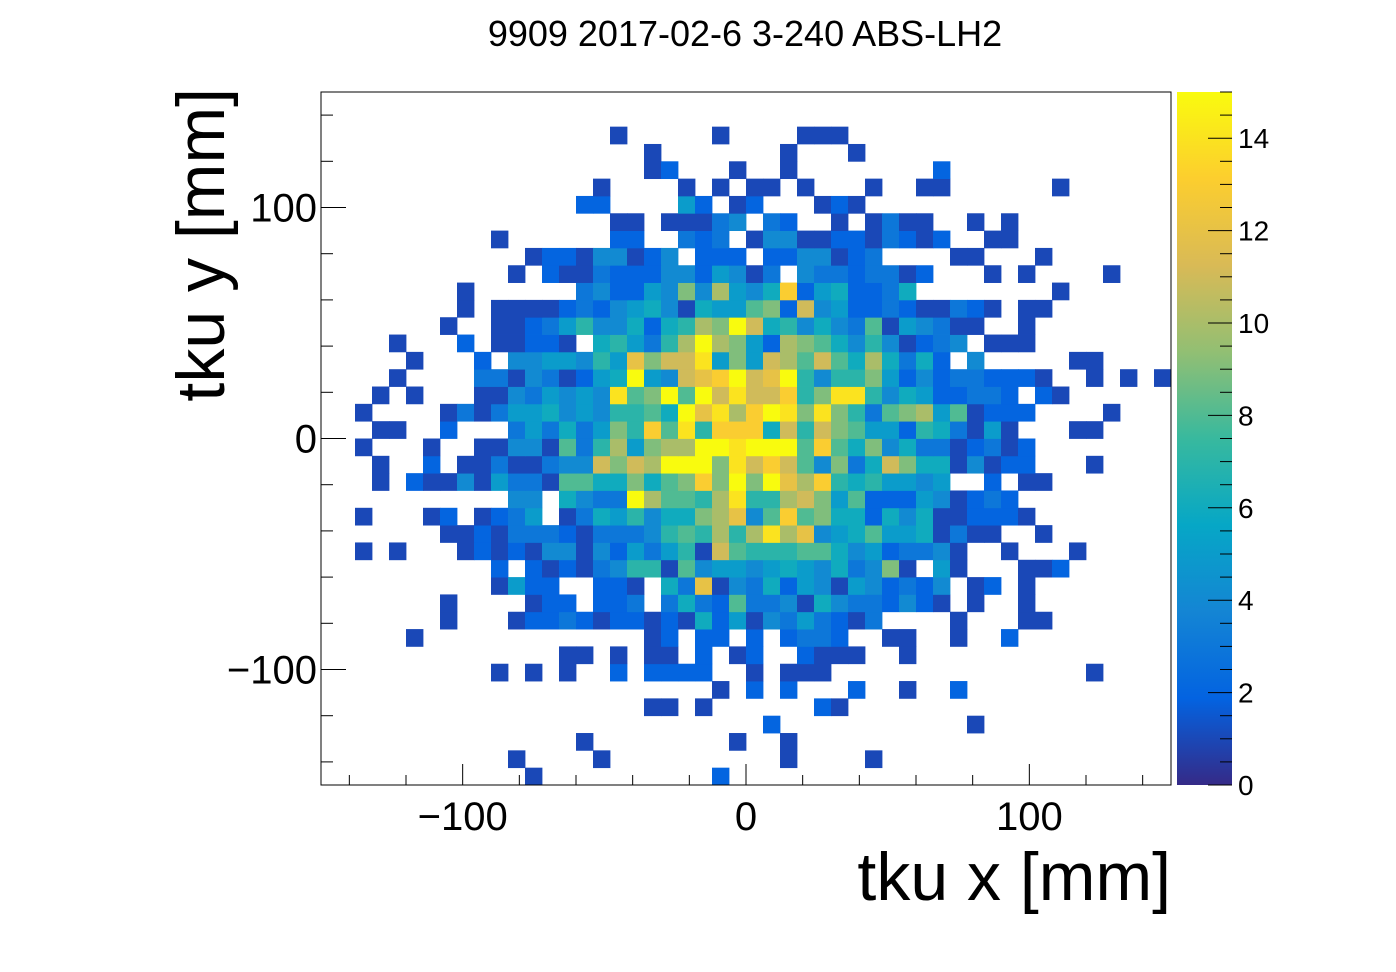 This screenshot has width=1396, height=972. What do you see at coordinates (1246, 693) in the screenshot?
I see `colorbar-tick-label: 2` at bounding box center [1246, 693].